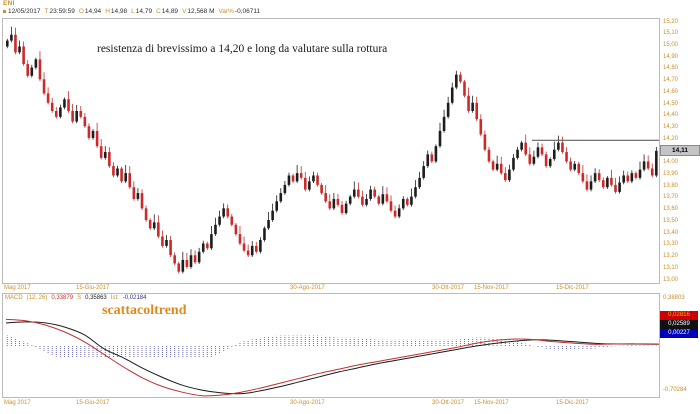 The height and width of the screenshot is (414, 700). Describe the element at coordinates (14, 297) in the screenshot. I see `macd-label: MACD` at that location.